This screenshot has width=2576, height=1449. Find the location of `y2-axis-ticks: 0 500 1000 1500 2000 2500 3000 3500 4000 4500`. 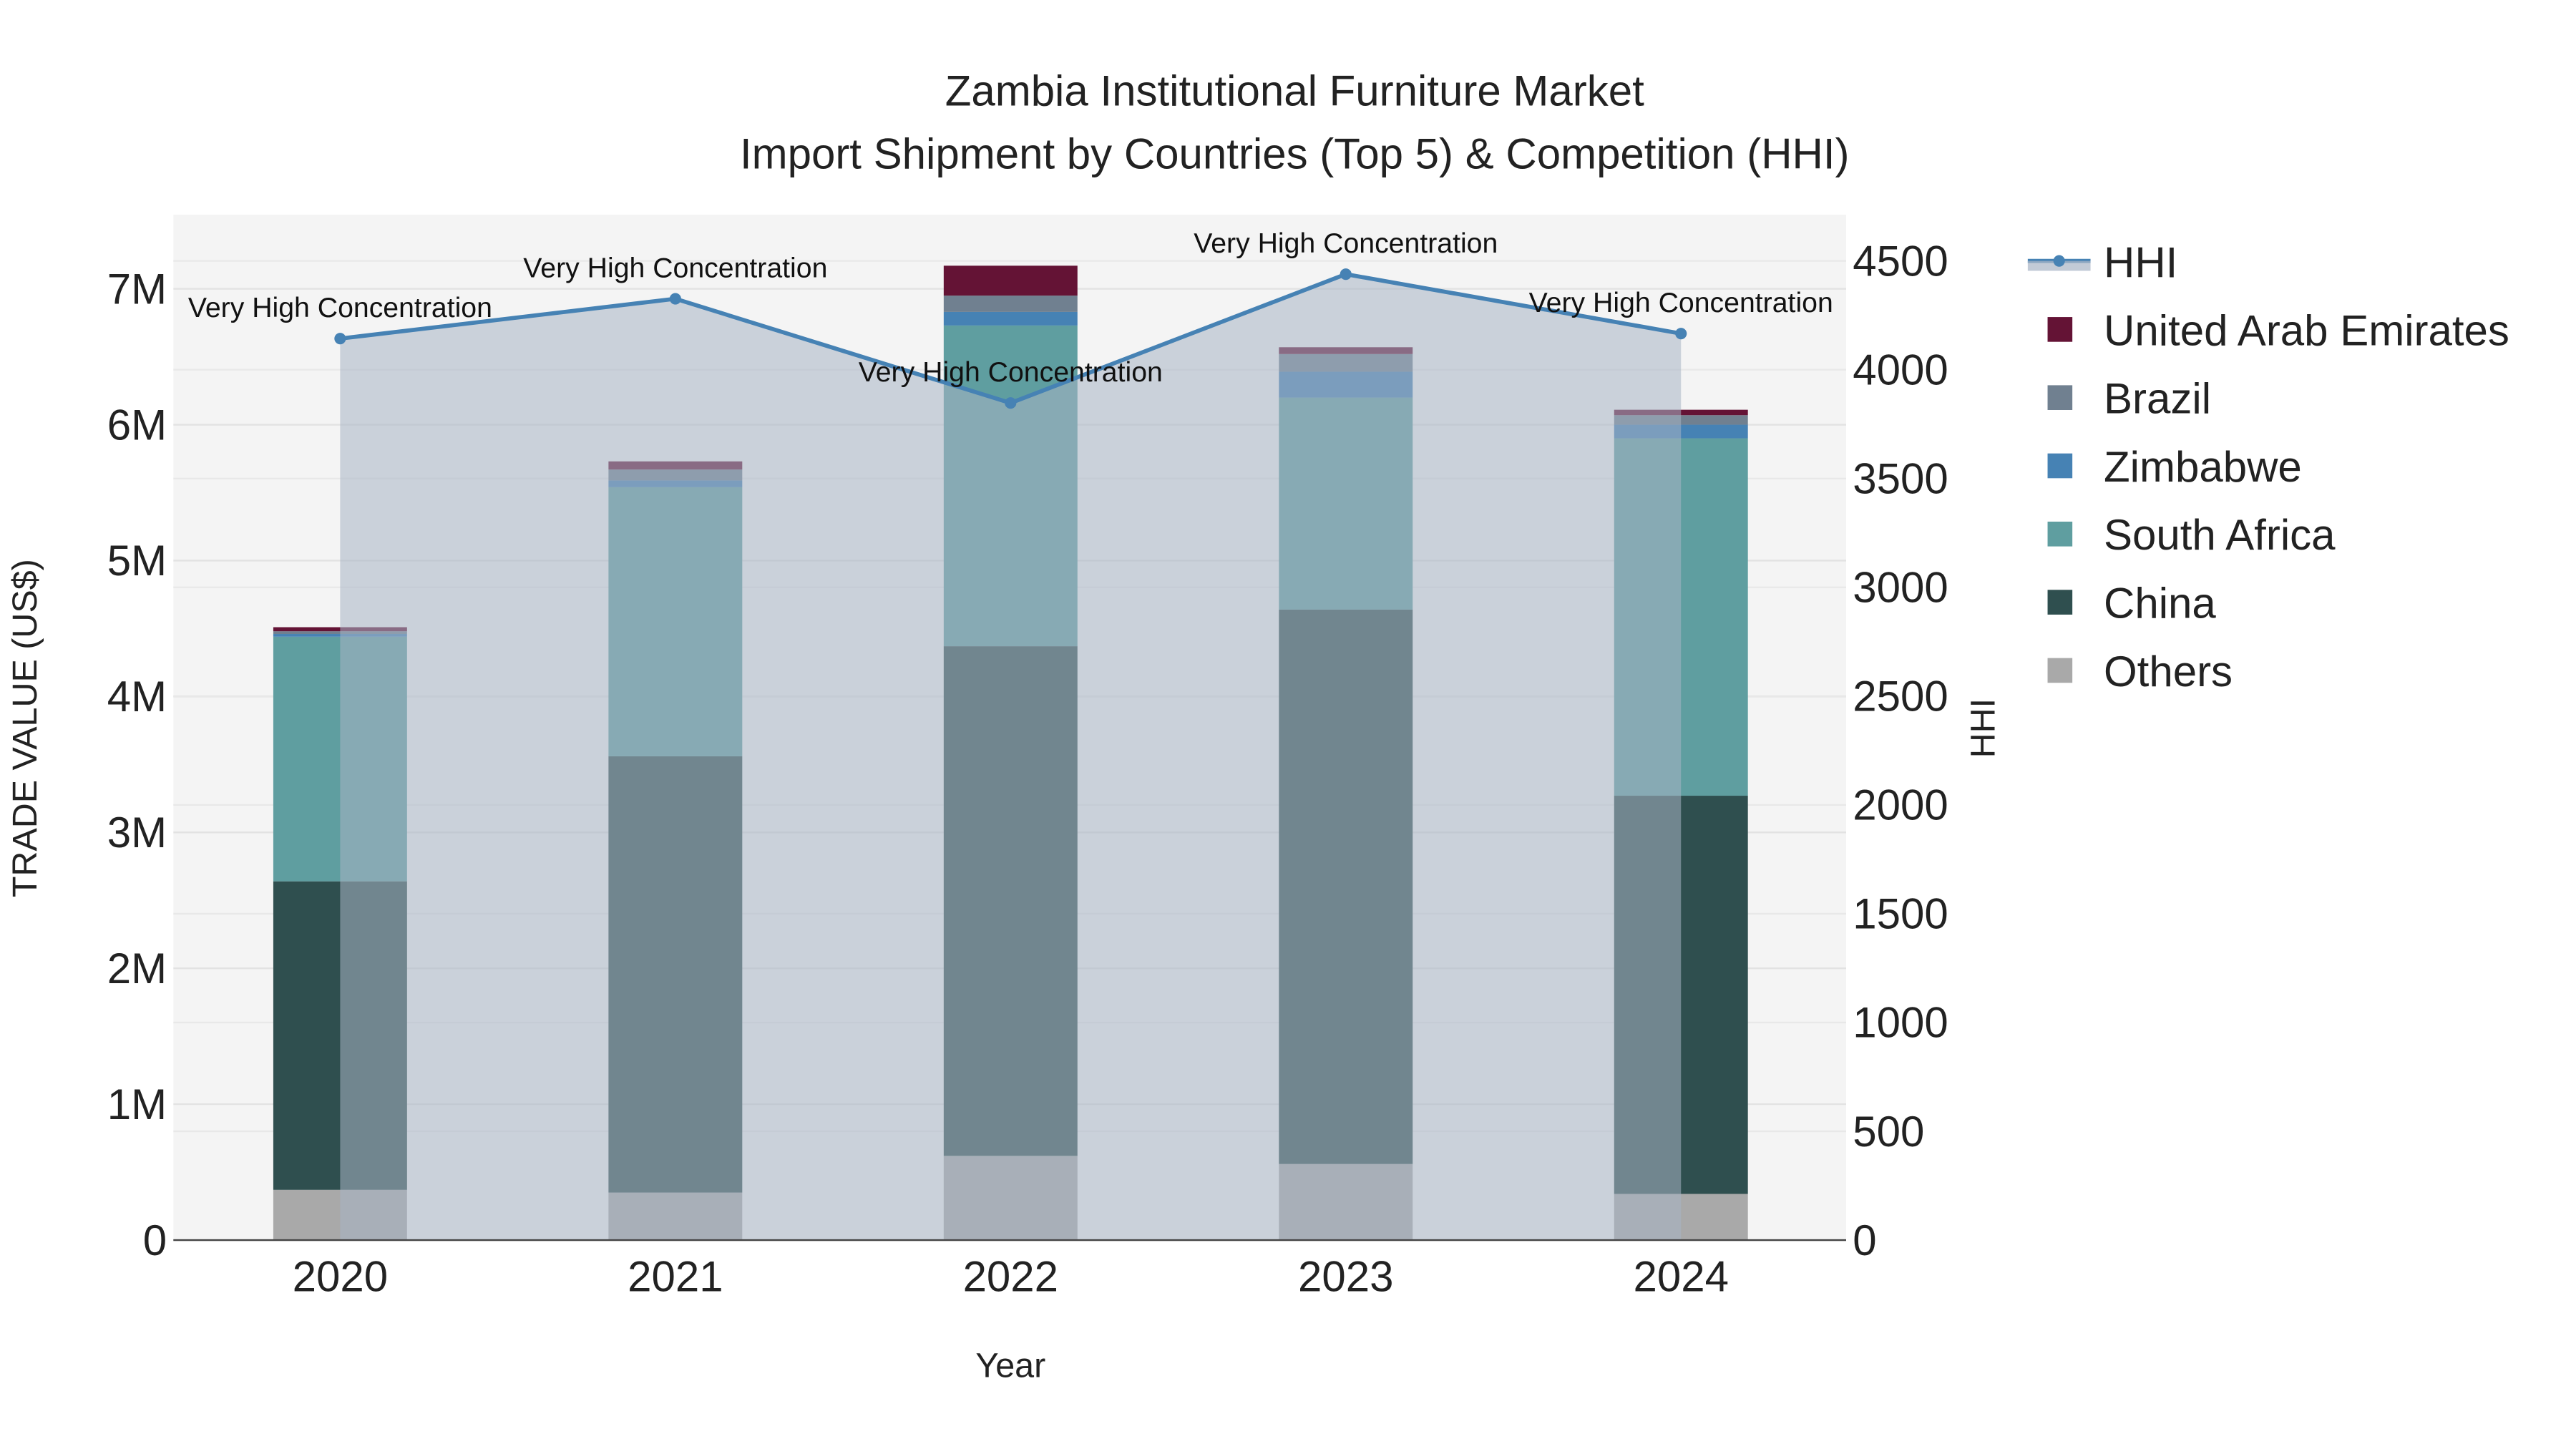

y2-axis-ticks: 0 500 1000 1500 2000 2500 3000 3500 4000 4500 is located at coordinates (1900, 750).